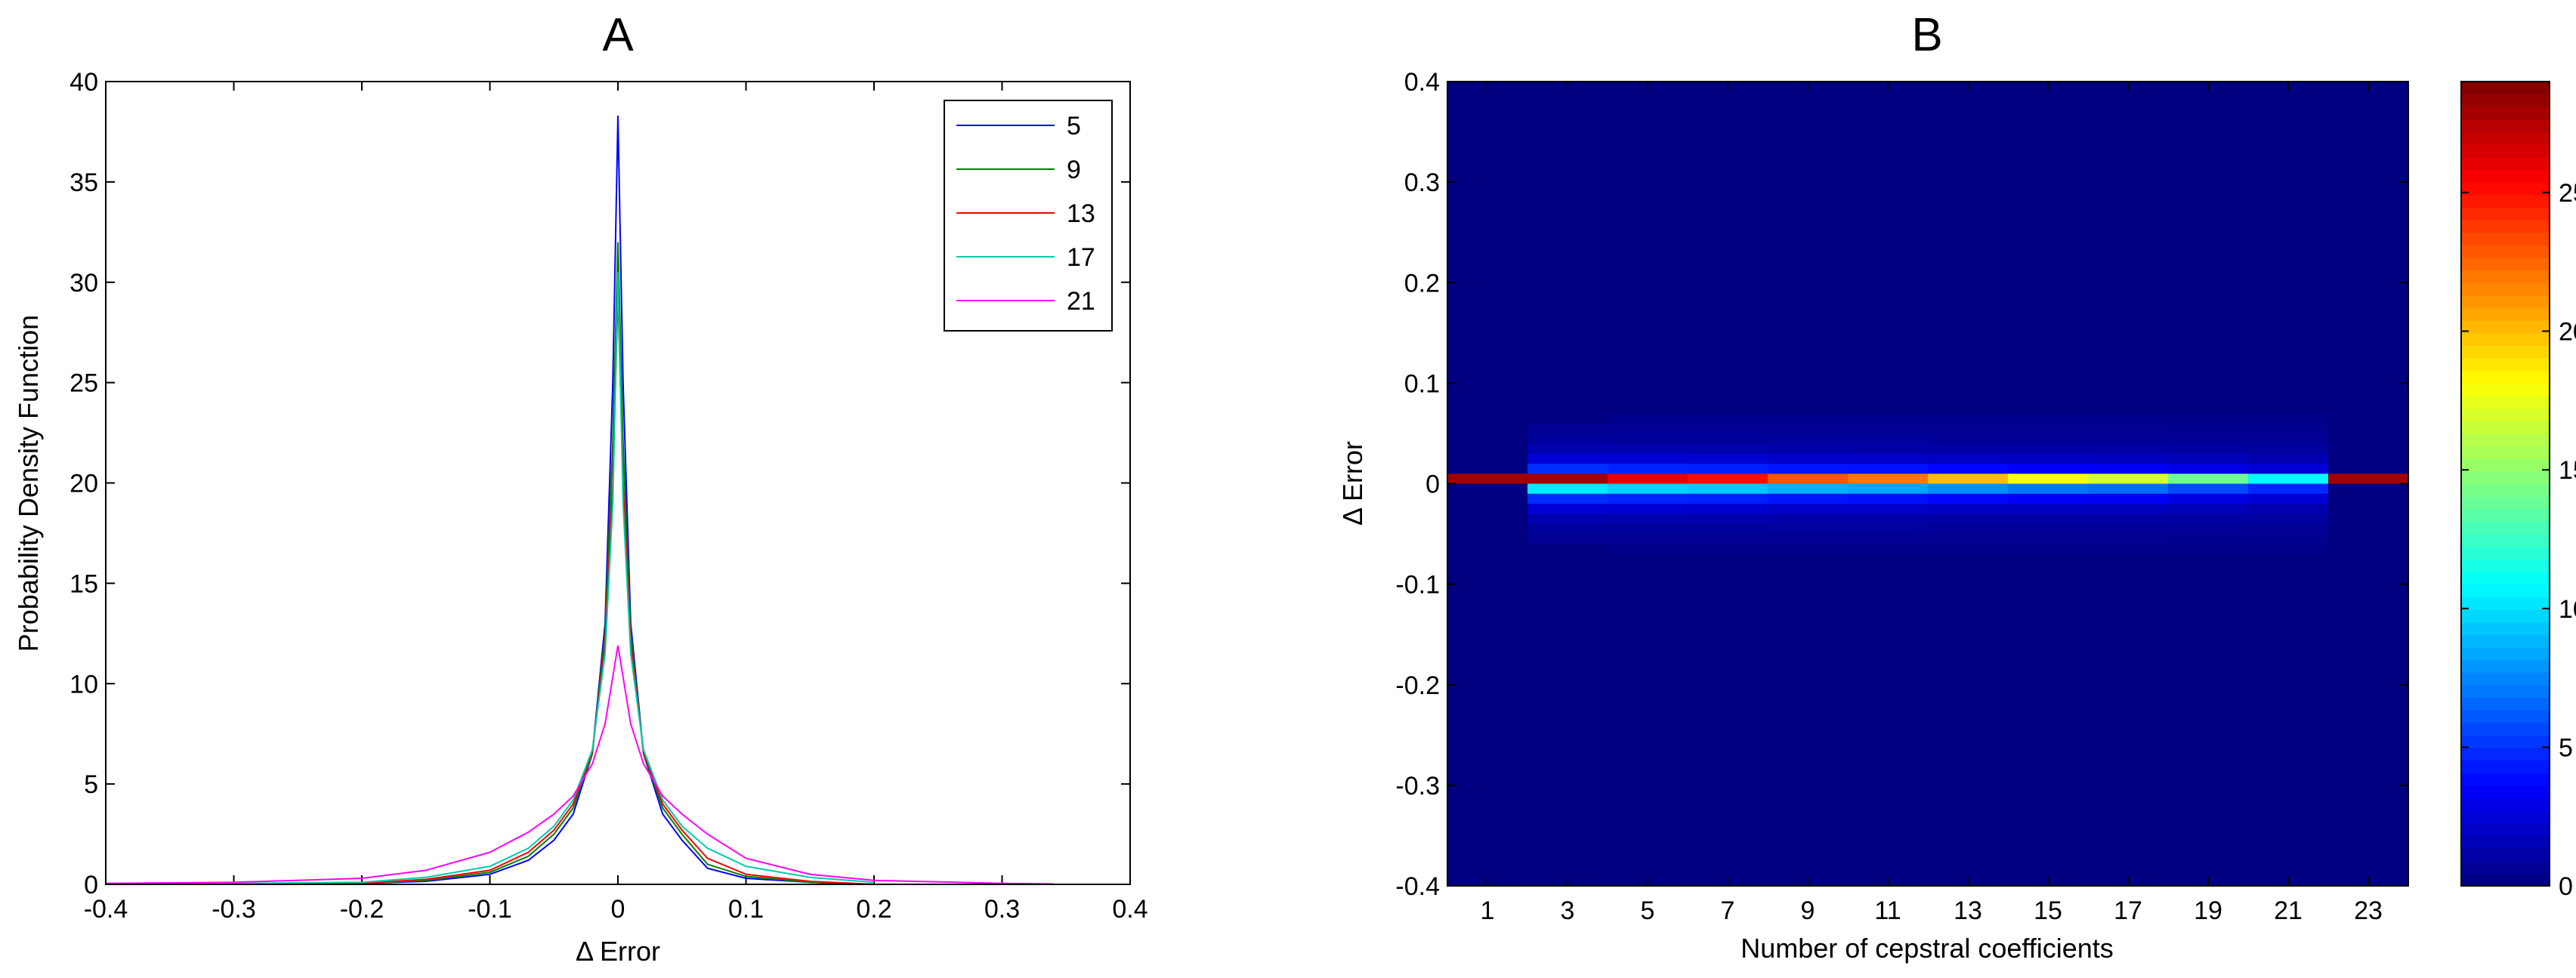 The image size is (2576, 978). What do you see at coordinates (1422, 182) in the screenshot?
I see `y-tick-label: 0.3` at bounding box center [1422, 182].